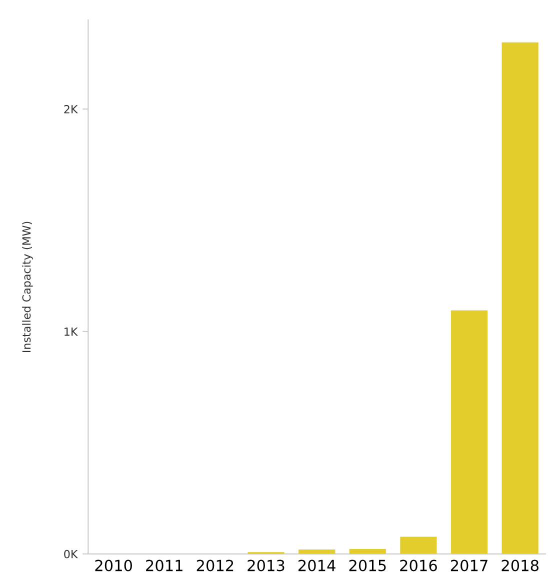 The width and height of the screenshot is (551, 574). Describe the element at coordinates (215, 566) in the screenshot. I see `x-tick-label: 2012` at that location.